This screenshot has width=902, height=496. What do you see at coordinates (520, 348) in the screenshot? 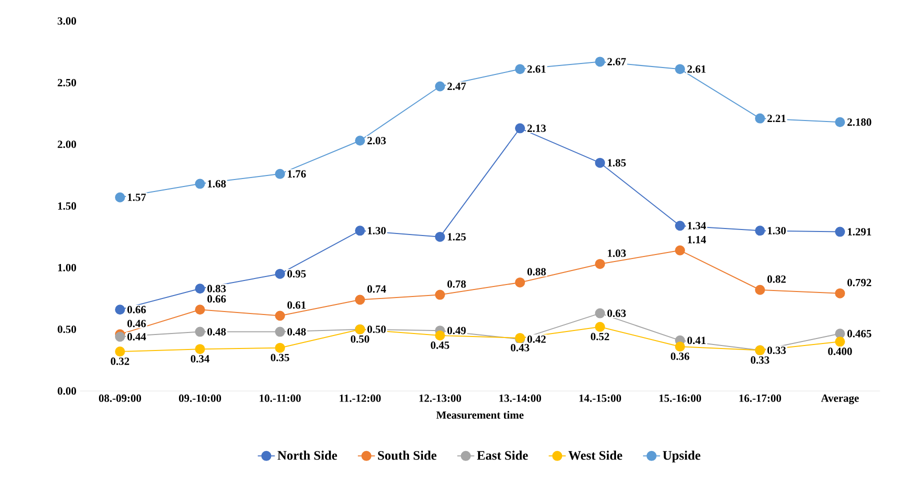
I see `data-label: 0.43` at bounding box center [520, 348].